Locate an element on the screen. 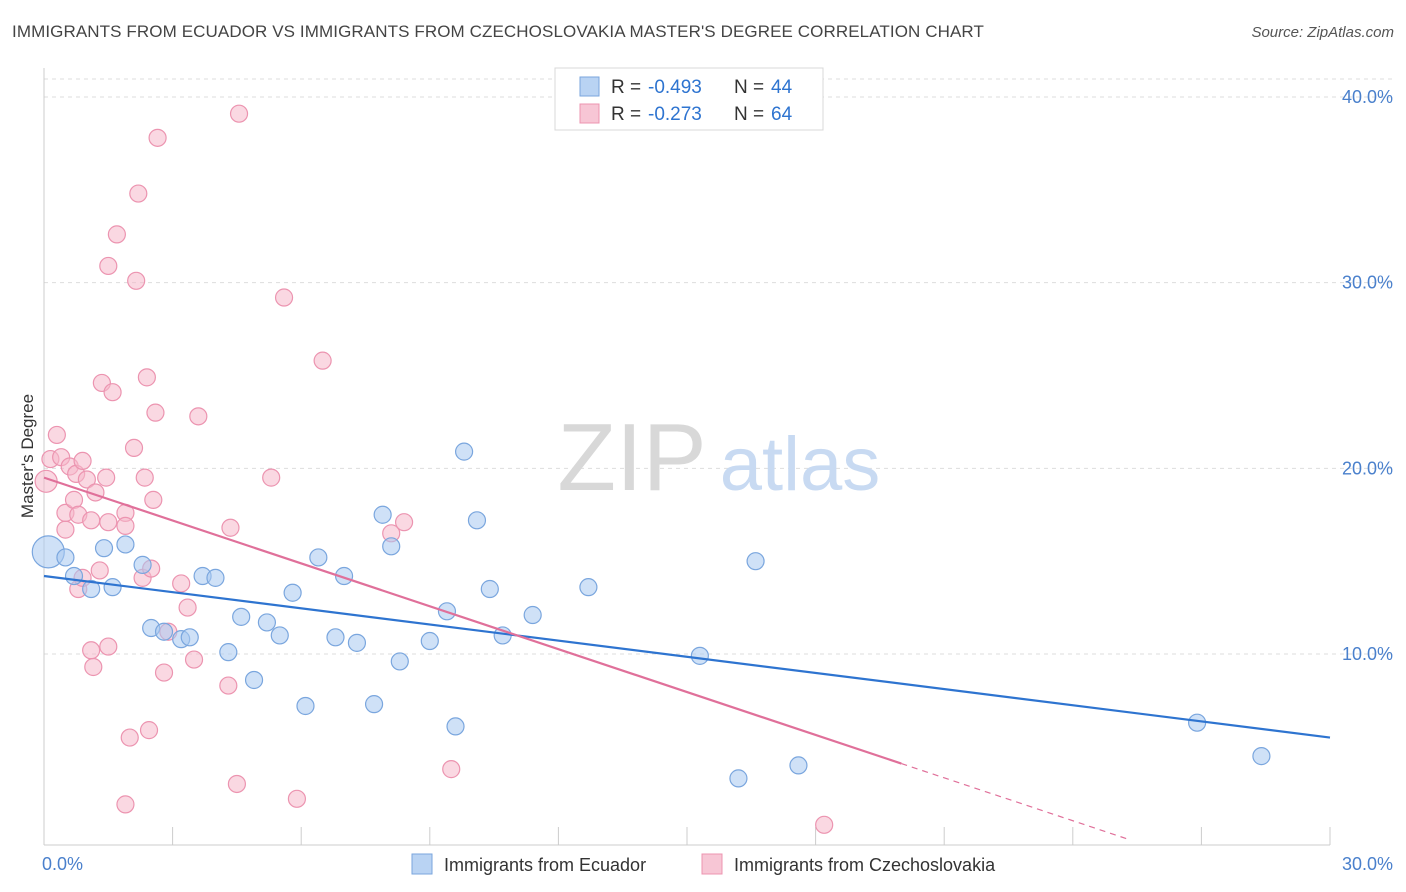  x-tick-label: 0.0% is located at coordinates (62, 864).